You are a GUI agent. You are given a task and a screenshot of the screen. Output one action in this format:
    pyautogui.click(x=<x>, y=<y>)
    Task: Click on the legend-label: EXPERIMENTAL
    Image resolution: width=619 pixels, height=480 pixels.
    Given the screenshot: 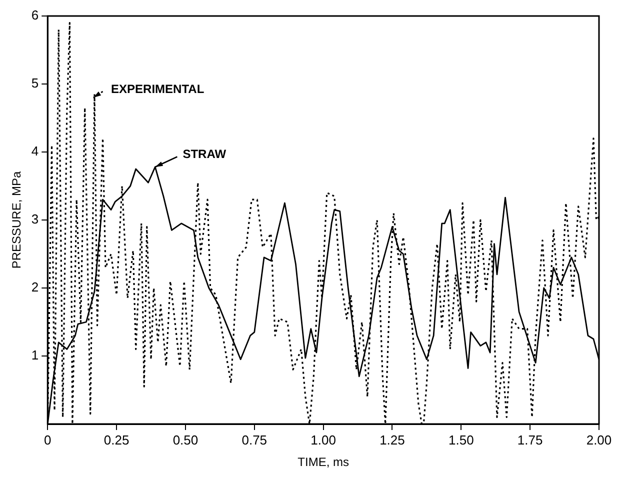 What is the action you would take?
    pyautogui.click(x=157, y=89)
    